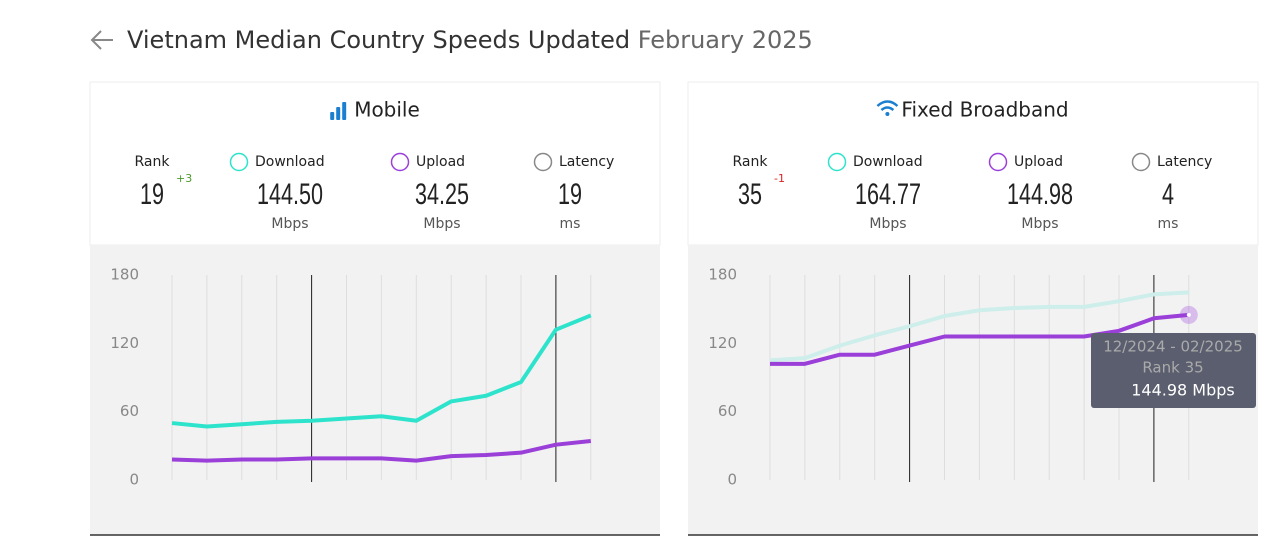 Image resolution: width=1272 pixels, height=543 pixels. What do you see at coordinates (779, 178) in the screenshot?
I see `rank-change: -1` at bounding box center [779, 178].